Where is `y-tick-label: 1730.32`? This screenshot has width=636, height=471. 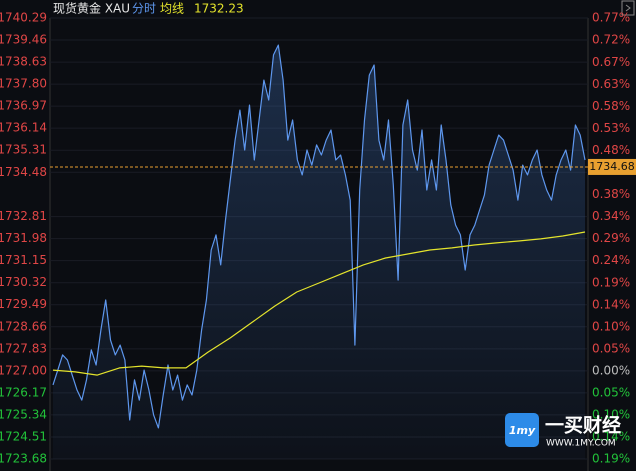 y-tick-label: 1730.32 is located at coordinates (23, 282).